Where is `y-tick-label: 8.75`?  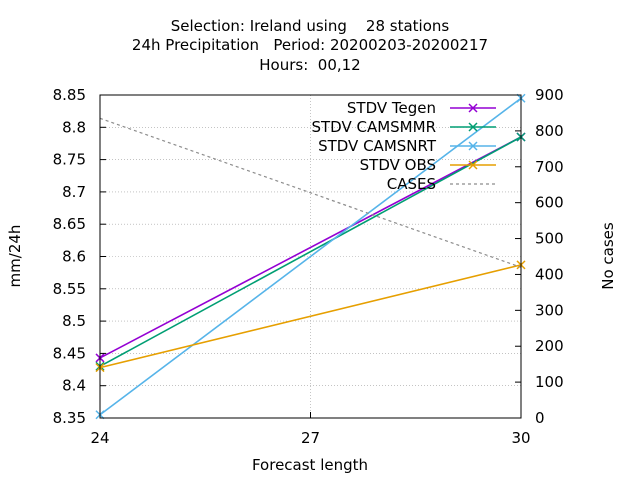
y-tick-label: 8.75 is located at coordinates (69, 160).